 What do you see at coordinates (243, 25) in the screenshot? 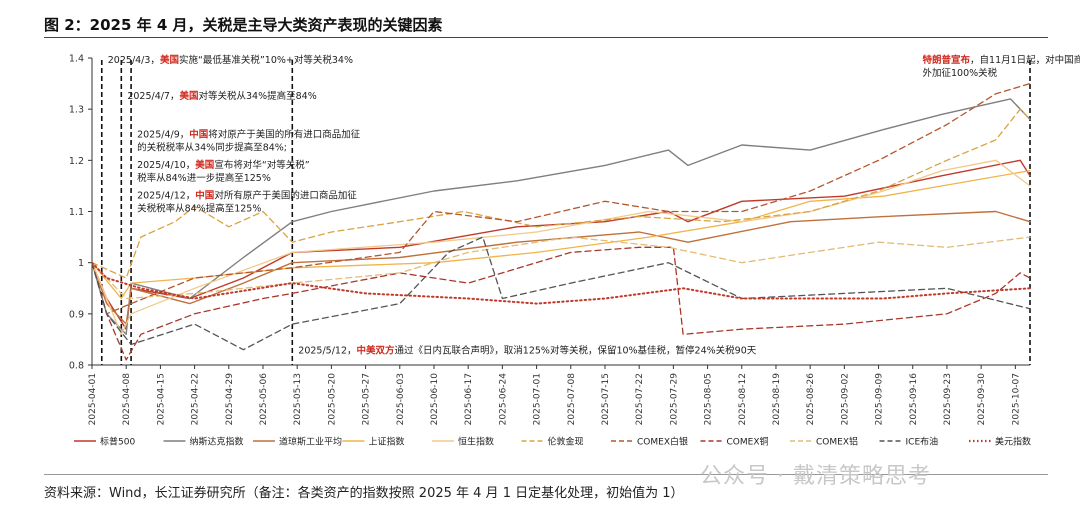
I see `figure-title: 图 2：2025 年 4 月，关税是主导大类资产表现的关键因素` at bounding box center [243, 25].